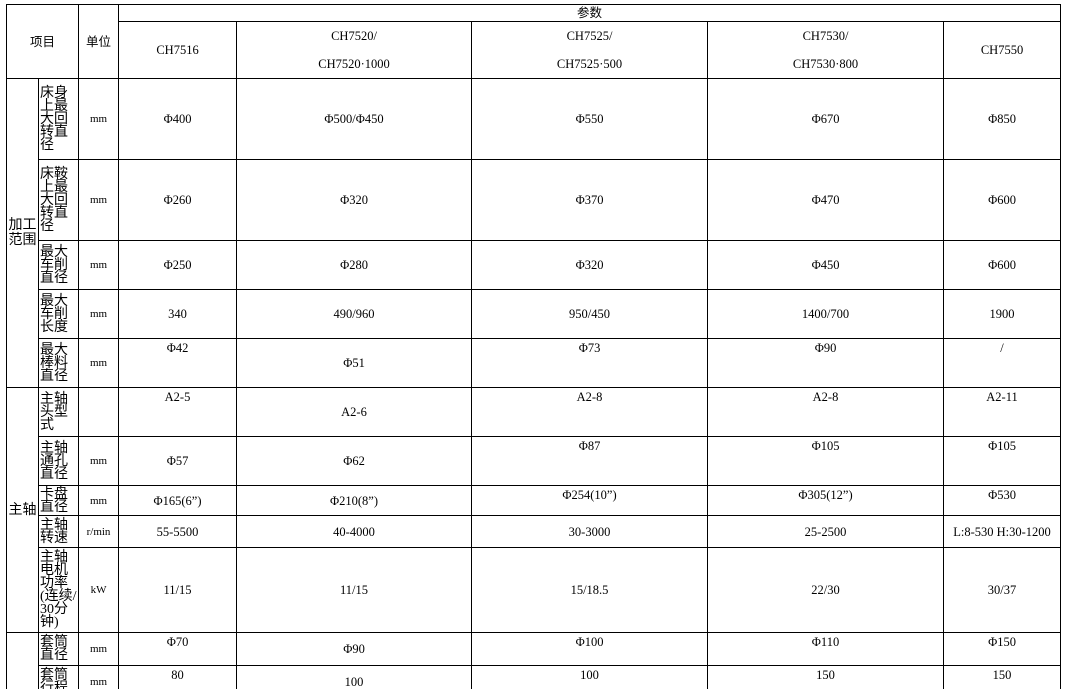  What do you see at coordinates (354, 265) in the screenshot?
I see `spec-value: Φ280` at bounding box center [354, 265].